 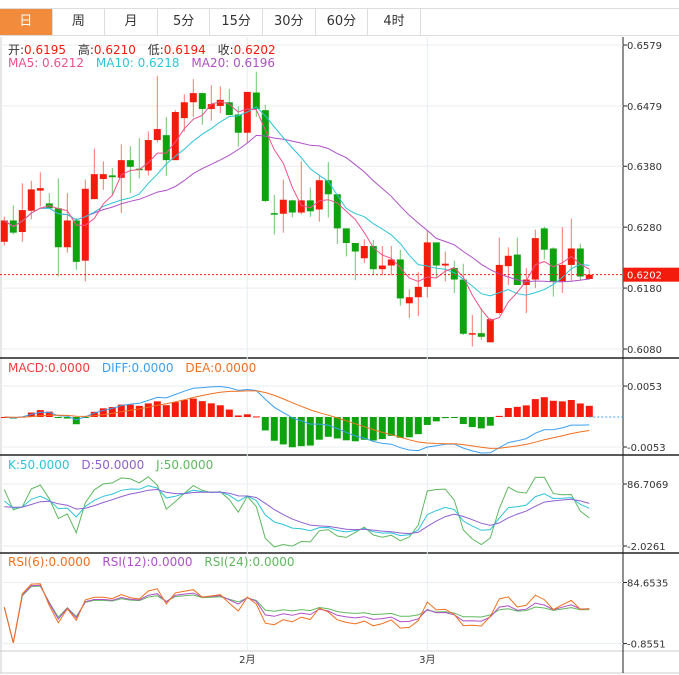 I want to click on open-value: 0.6195, so click(x=45, y=50).